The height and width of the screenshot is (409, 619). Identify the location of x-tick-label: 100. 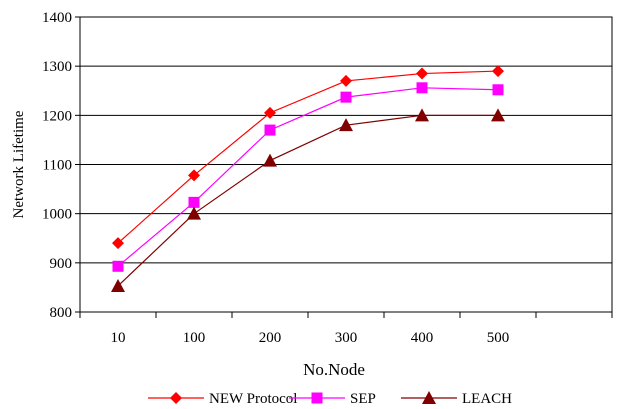
(194, 338).